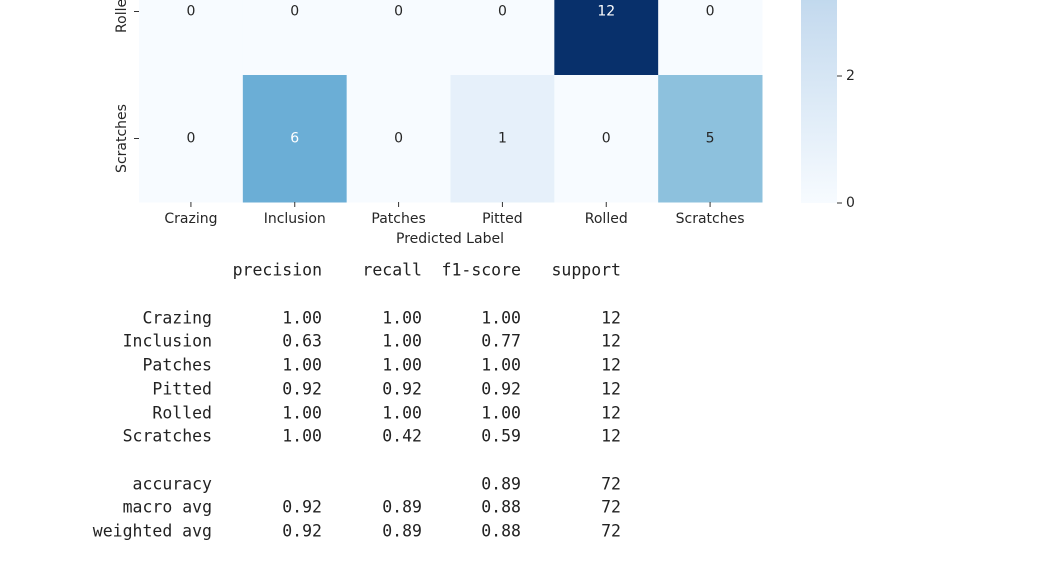 The height and width of the screenshot is (563, 1055). What do you see at coordinates (819, 101) in the screenshot?
I see `colorbar` at bounding box center [819, 101].